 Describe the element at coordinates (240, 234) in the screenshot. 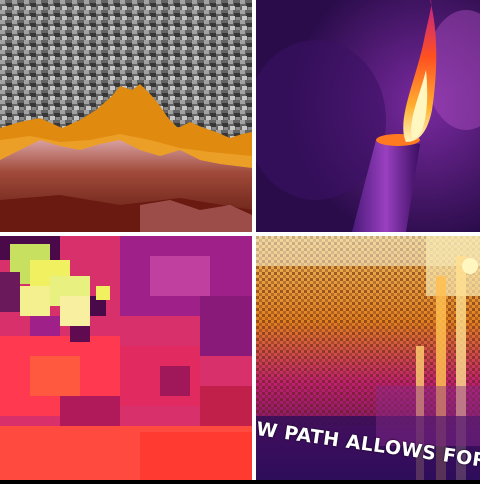

I see `horizontal-divider` at that location.